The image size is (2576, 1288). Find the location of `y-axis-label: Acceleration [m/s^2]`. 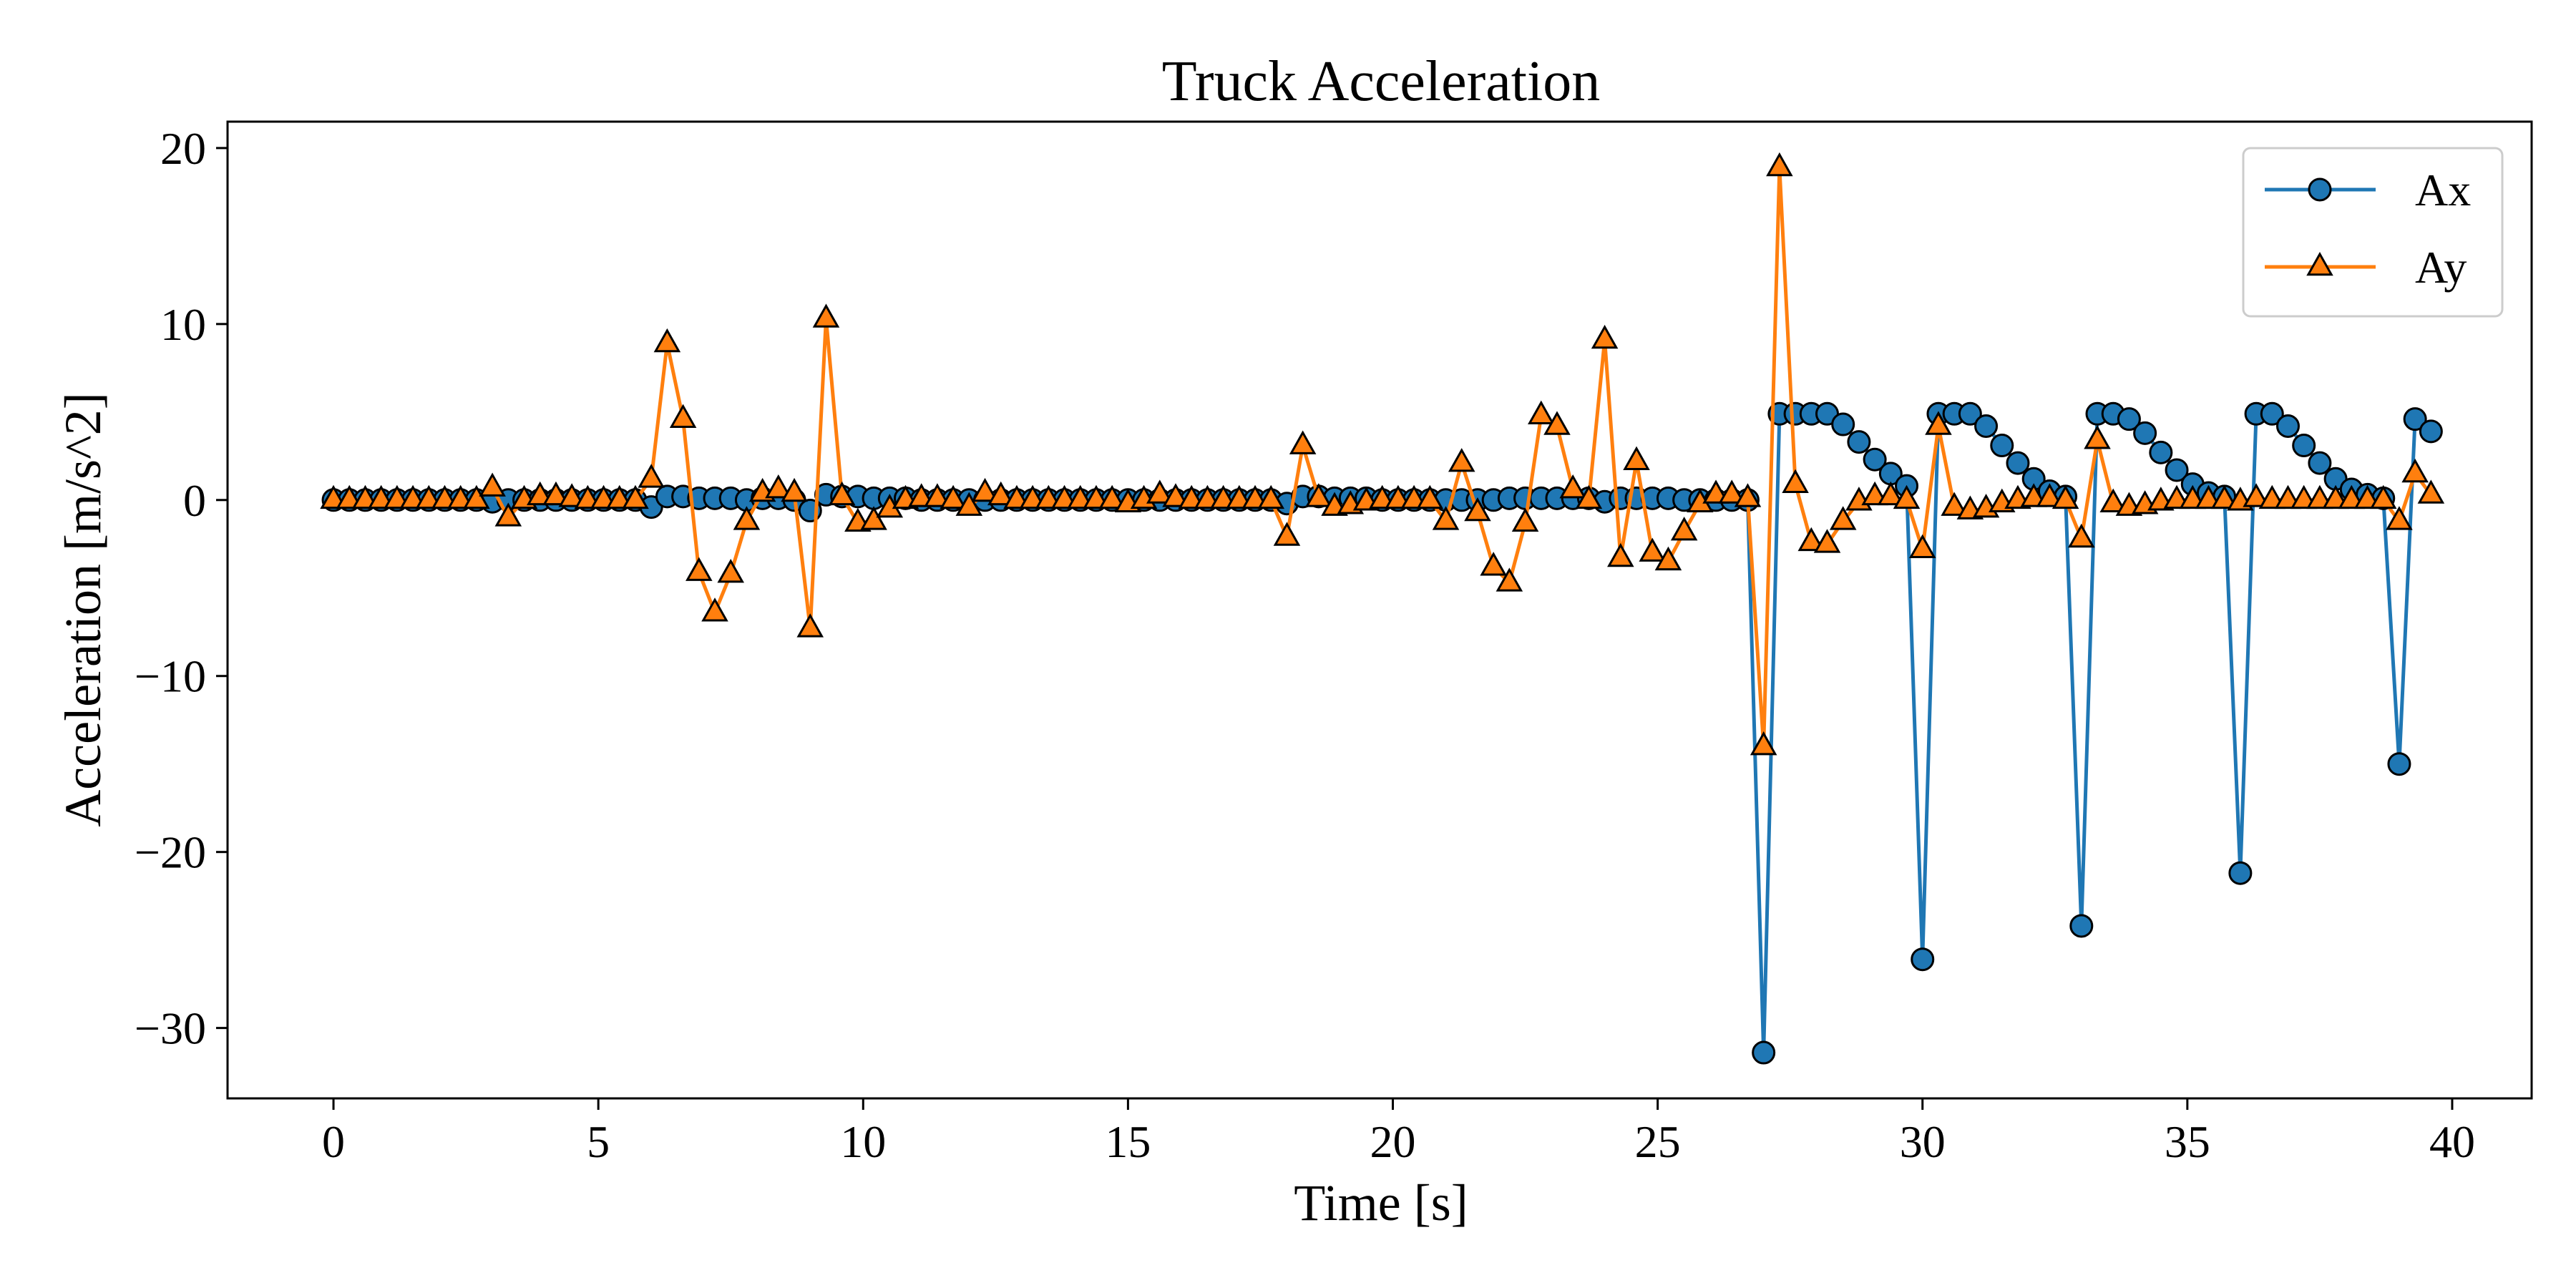

y-axis-label: Acceleration [m/s^2] is located at coordinates (83, 609).